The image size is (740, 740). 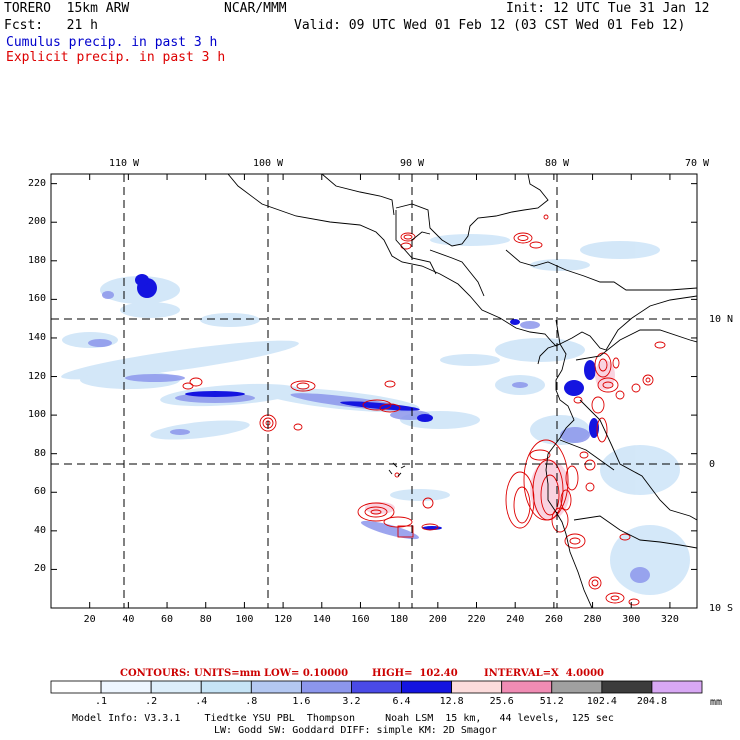 What do you see at coordinates (451, 701) in the screenshot?
I see `colorbar-level-label: 12.8` at bounding box center [451, 701].